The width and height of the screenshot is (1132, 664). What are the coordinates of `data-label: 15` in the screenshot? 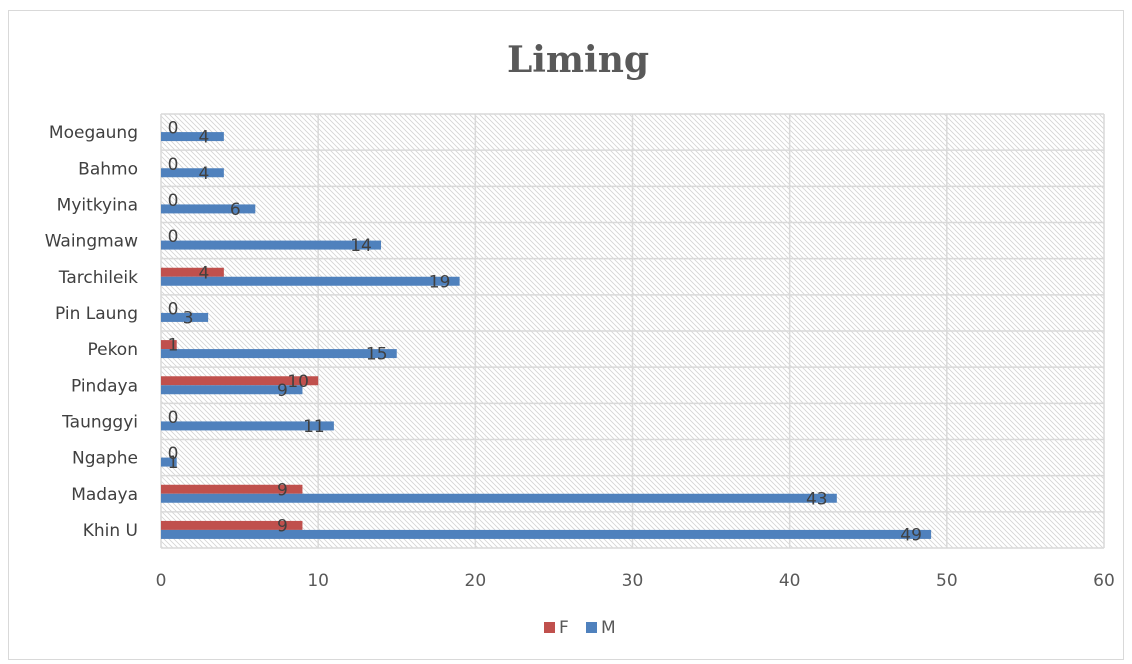 It's located at (377, 355).